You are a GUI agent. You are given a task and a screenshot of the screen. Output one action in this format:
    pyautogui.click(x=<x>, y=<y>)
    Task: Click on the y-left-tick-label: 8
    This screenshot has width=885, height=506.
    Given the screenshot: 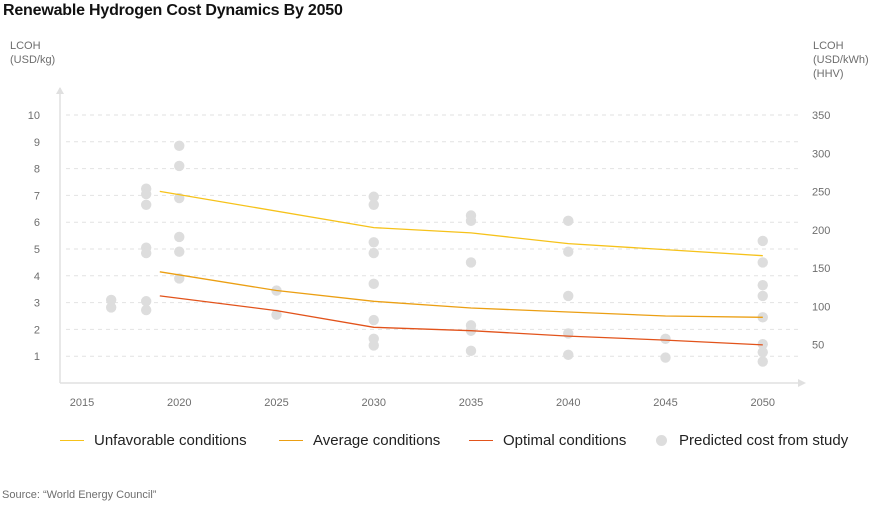 What is the action you would take?
    pyautogui.click(x=37, y=170)
    